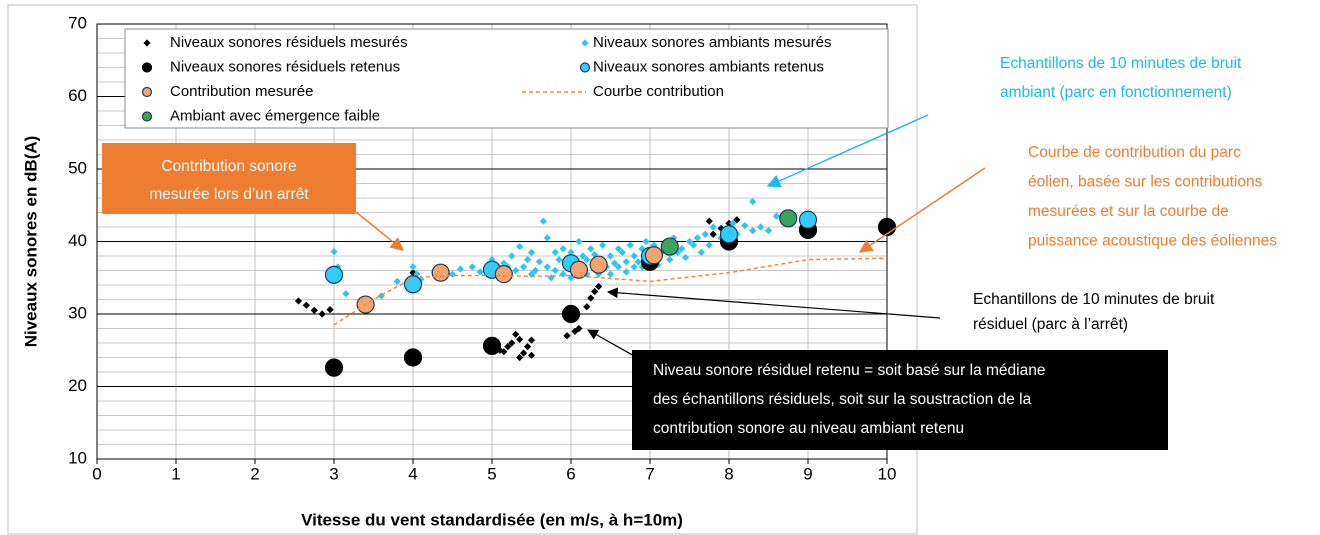 The height and width of the screenshot is (535, 1320). I want to click on annotation-box, so click(900, 400).